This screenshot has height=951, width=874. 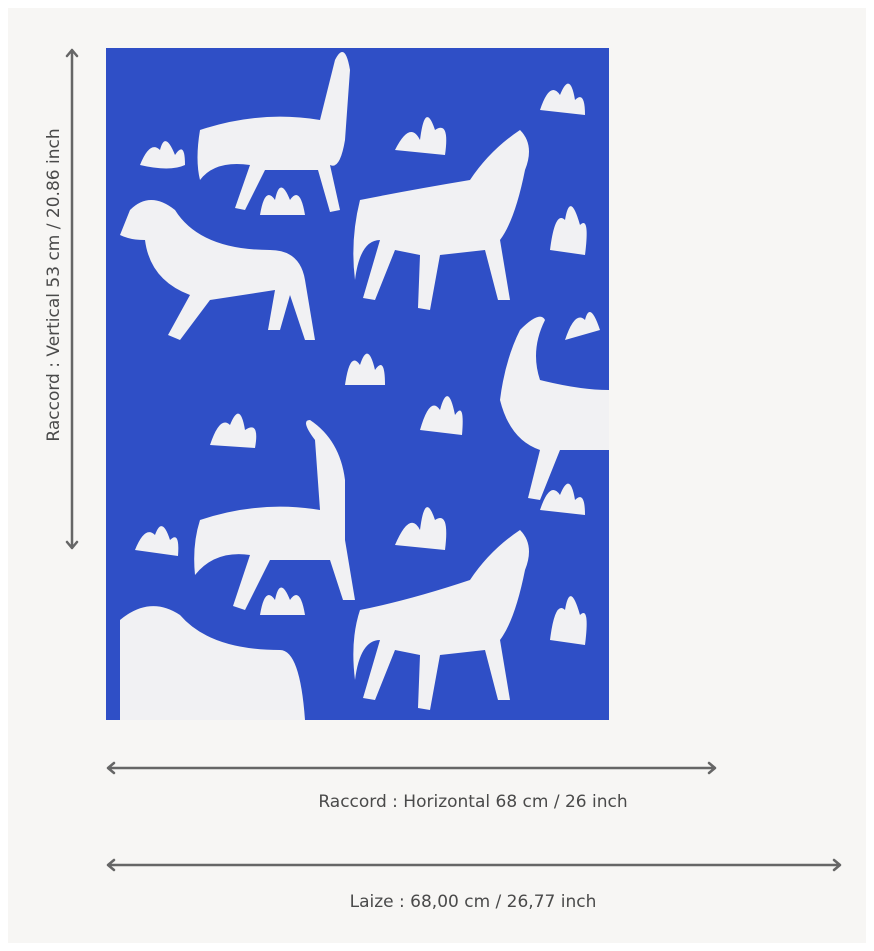 What do you see at coordinates (411, 768) in the screenshot?
I see `horizontal-arrow` at bounding box center [411, 768].